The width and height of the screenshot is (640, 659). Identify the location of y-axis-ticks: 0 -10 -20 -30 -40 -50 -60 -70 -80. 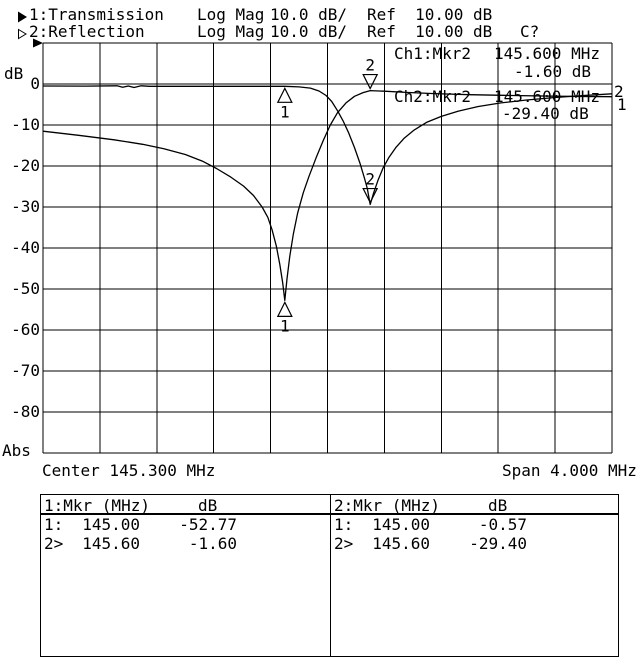
(25, 247).